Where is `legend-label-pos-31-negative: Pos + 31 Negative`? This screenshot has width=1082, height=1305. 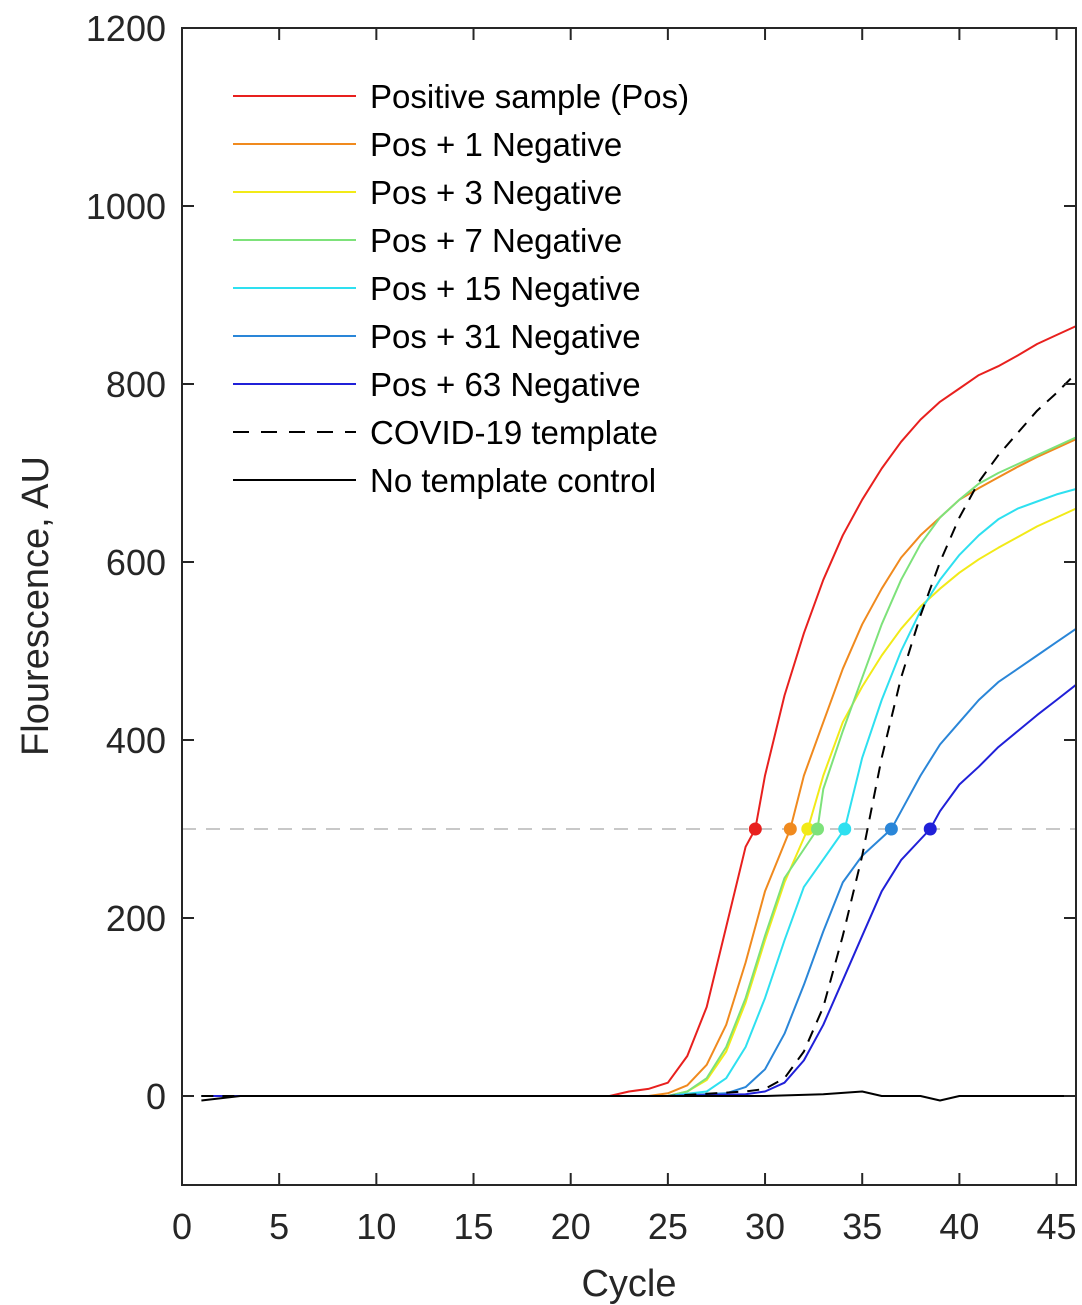 legend-label-pos-31-negative: Pos + 31 Negative is located at coordinates (505, 336).